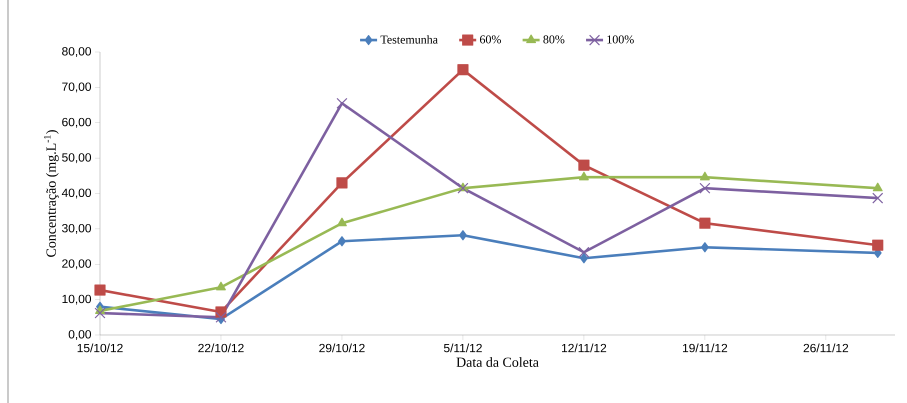  I want to click on x-tick-label: 5/11/12, so click(463, 348).